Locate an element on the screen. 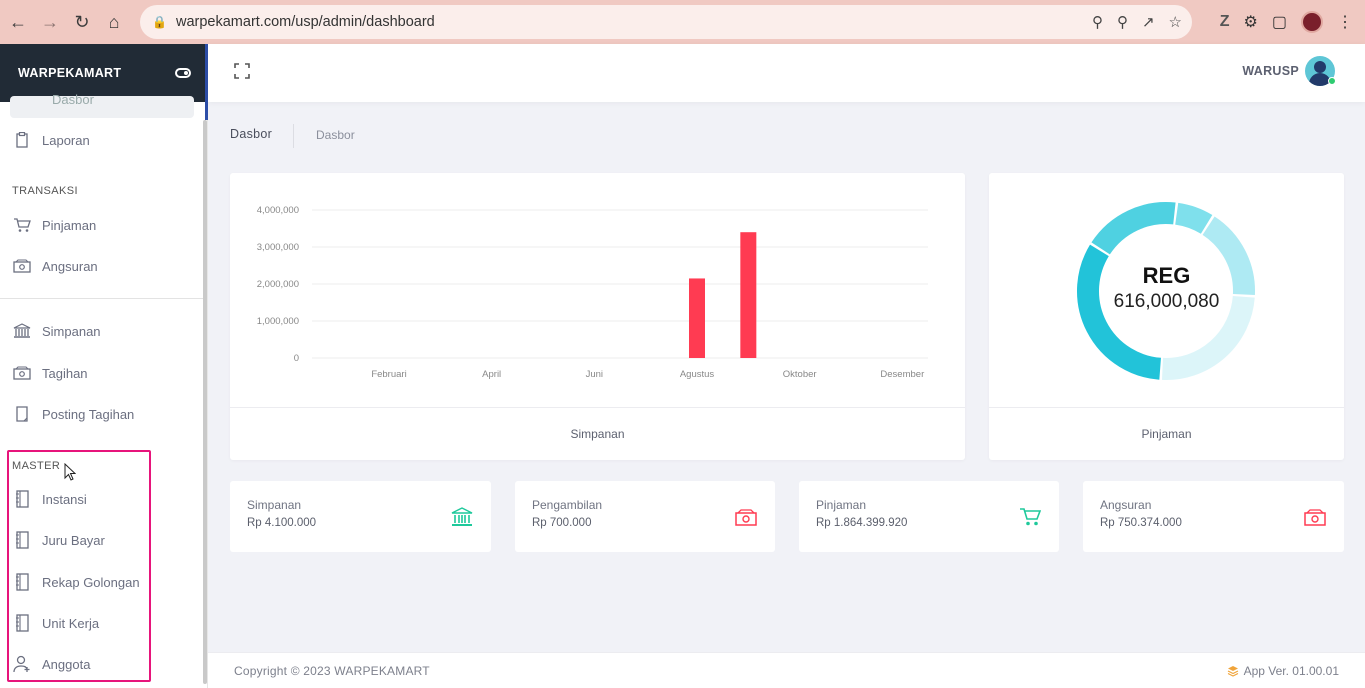 The width and height of the screenshot is (1365, 688). fullscreen-icon is located at coordinates (242, 71).